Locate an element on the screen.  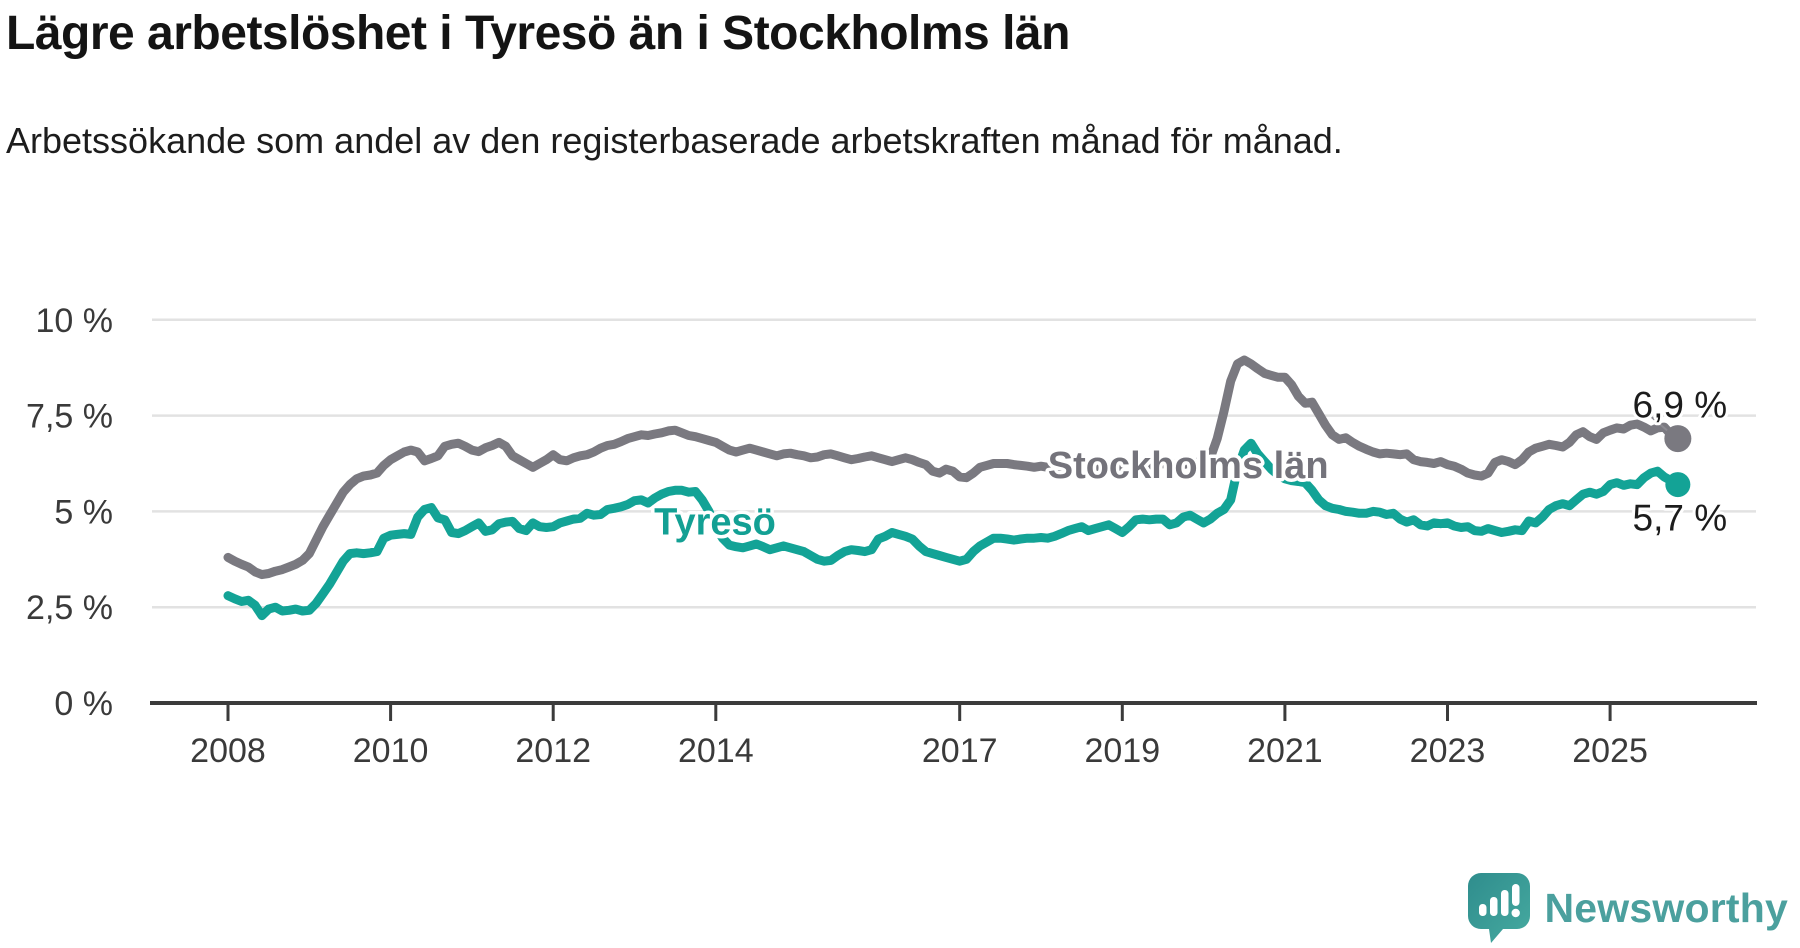
x-axis-tick-label: 2010 is located at coordinates (391, 751).